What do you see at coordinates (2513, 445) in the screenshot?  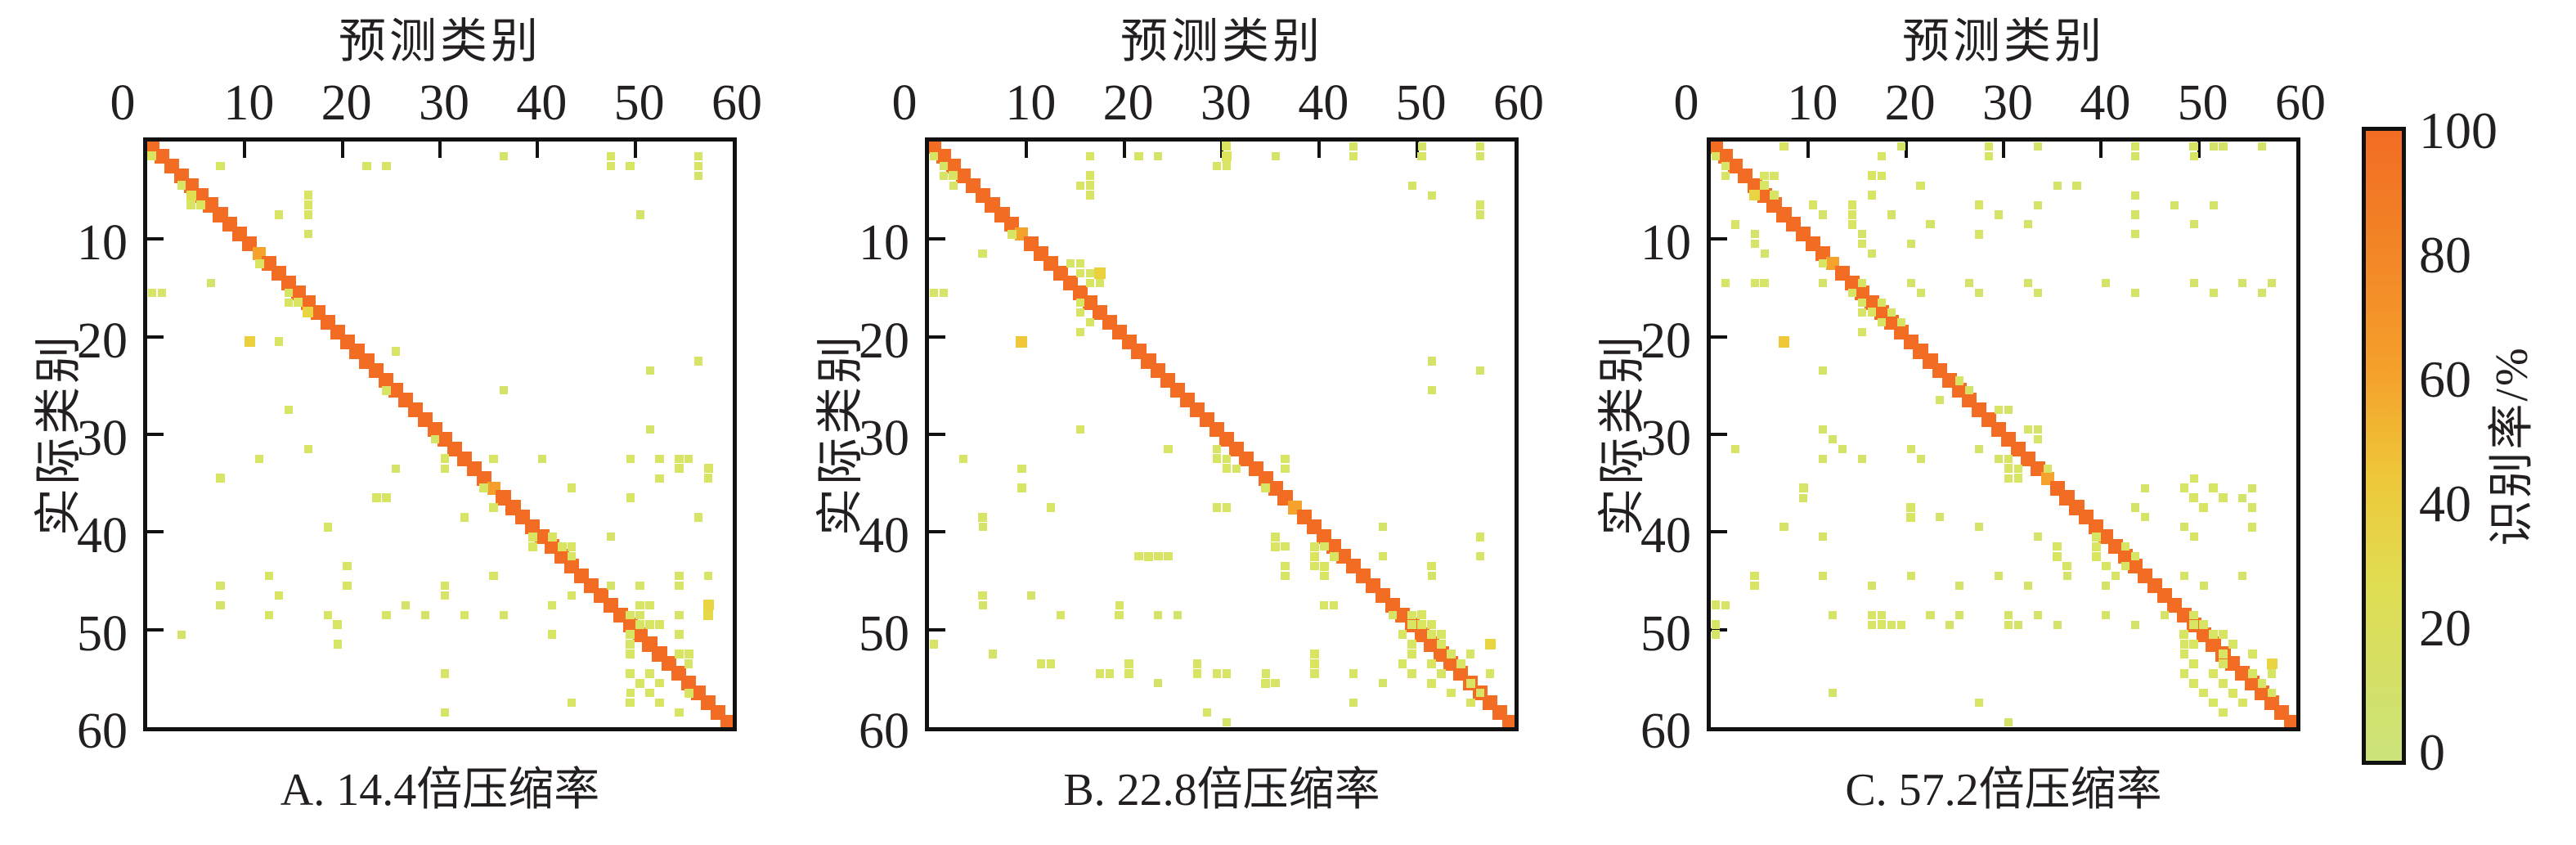 I see `colorbar-title: 识别率/%` at bounding box center [2513, 445].